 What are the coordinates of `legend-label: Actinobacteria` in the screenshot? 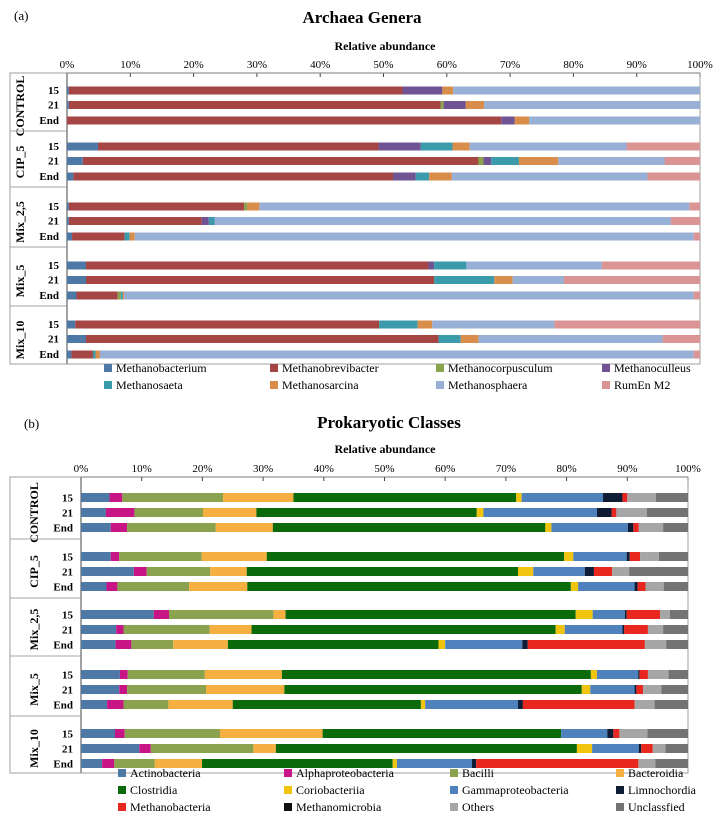 It's located at (165, 773).